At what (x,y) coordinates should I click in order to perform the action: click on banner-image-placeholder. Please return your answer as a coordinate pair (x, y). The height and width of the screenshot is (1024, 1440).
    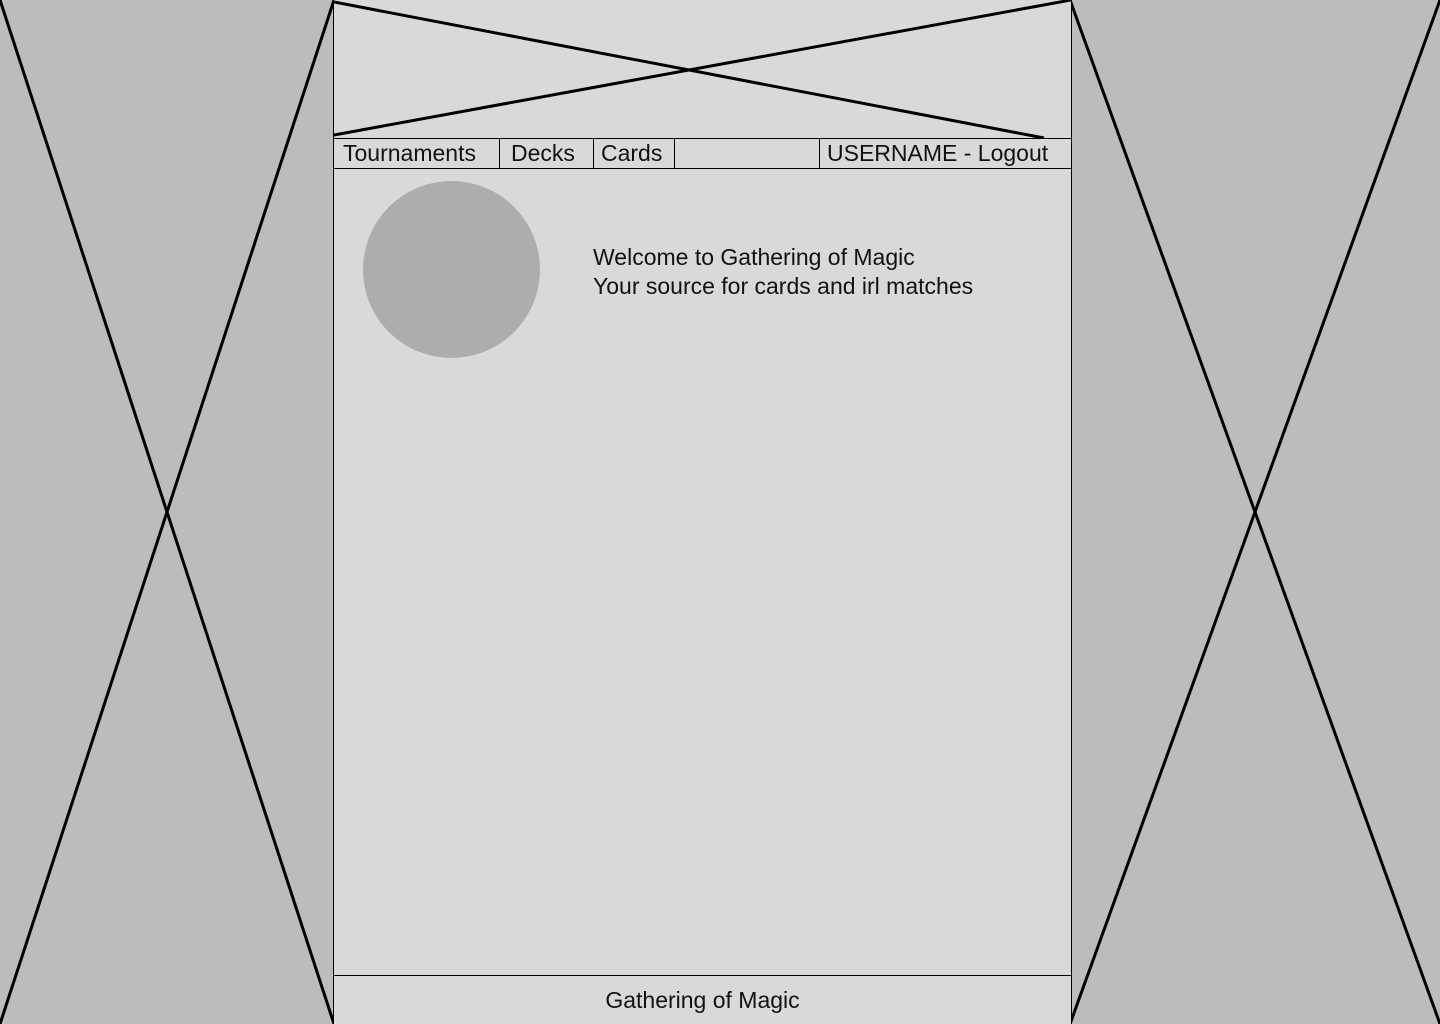
    Looking at the image, I should click on (702, 69).